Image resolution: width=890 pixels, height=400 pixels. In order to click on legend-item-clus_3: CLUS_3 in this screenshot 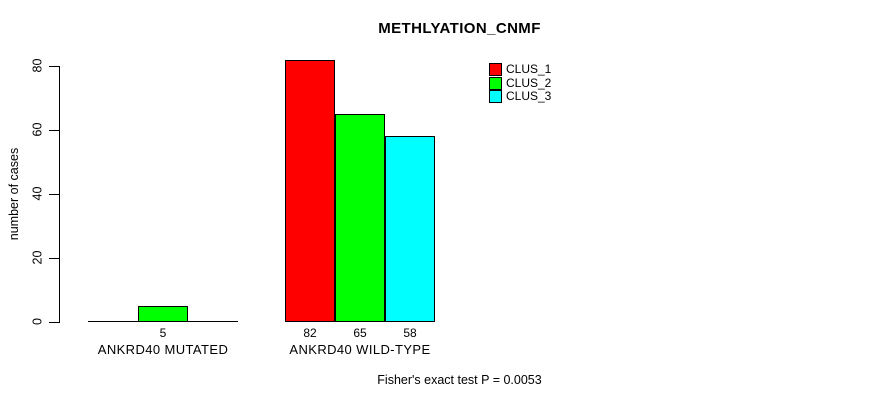, I will do `click(520, 95)`.